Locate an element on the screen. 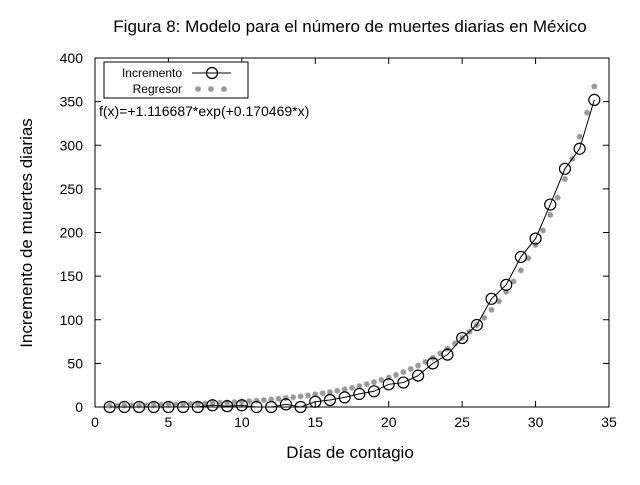  y-tick-label: 250 is located at coordinates (72, 189).